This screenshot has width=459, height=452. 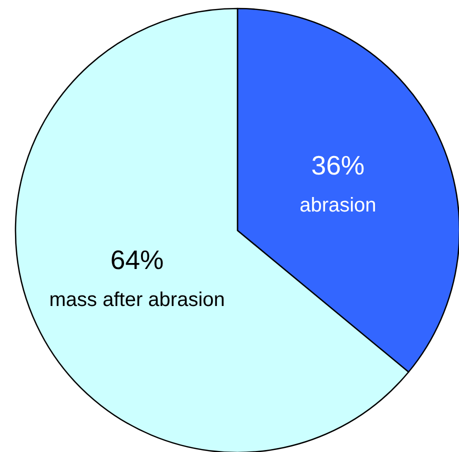 What do you see at coordinates (338, 165) in the screenshot?
I see `data-label: 36%` at bounding box center [338, 165].